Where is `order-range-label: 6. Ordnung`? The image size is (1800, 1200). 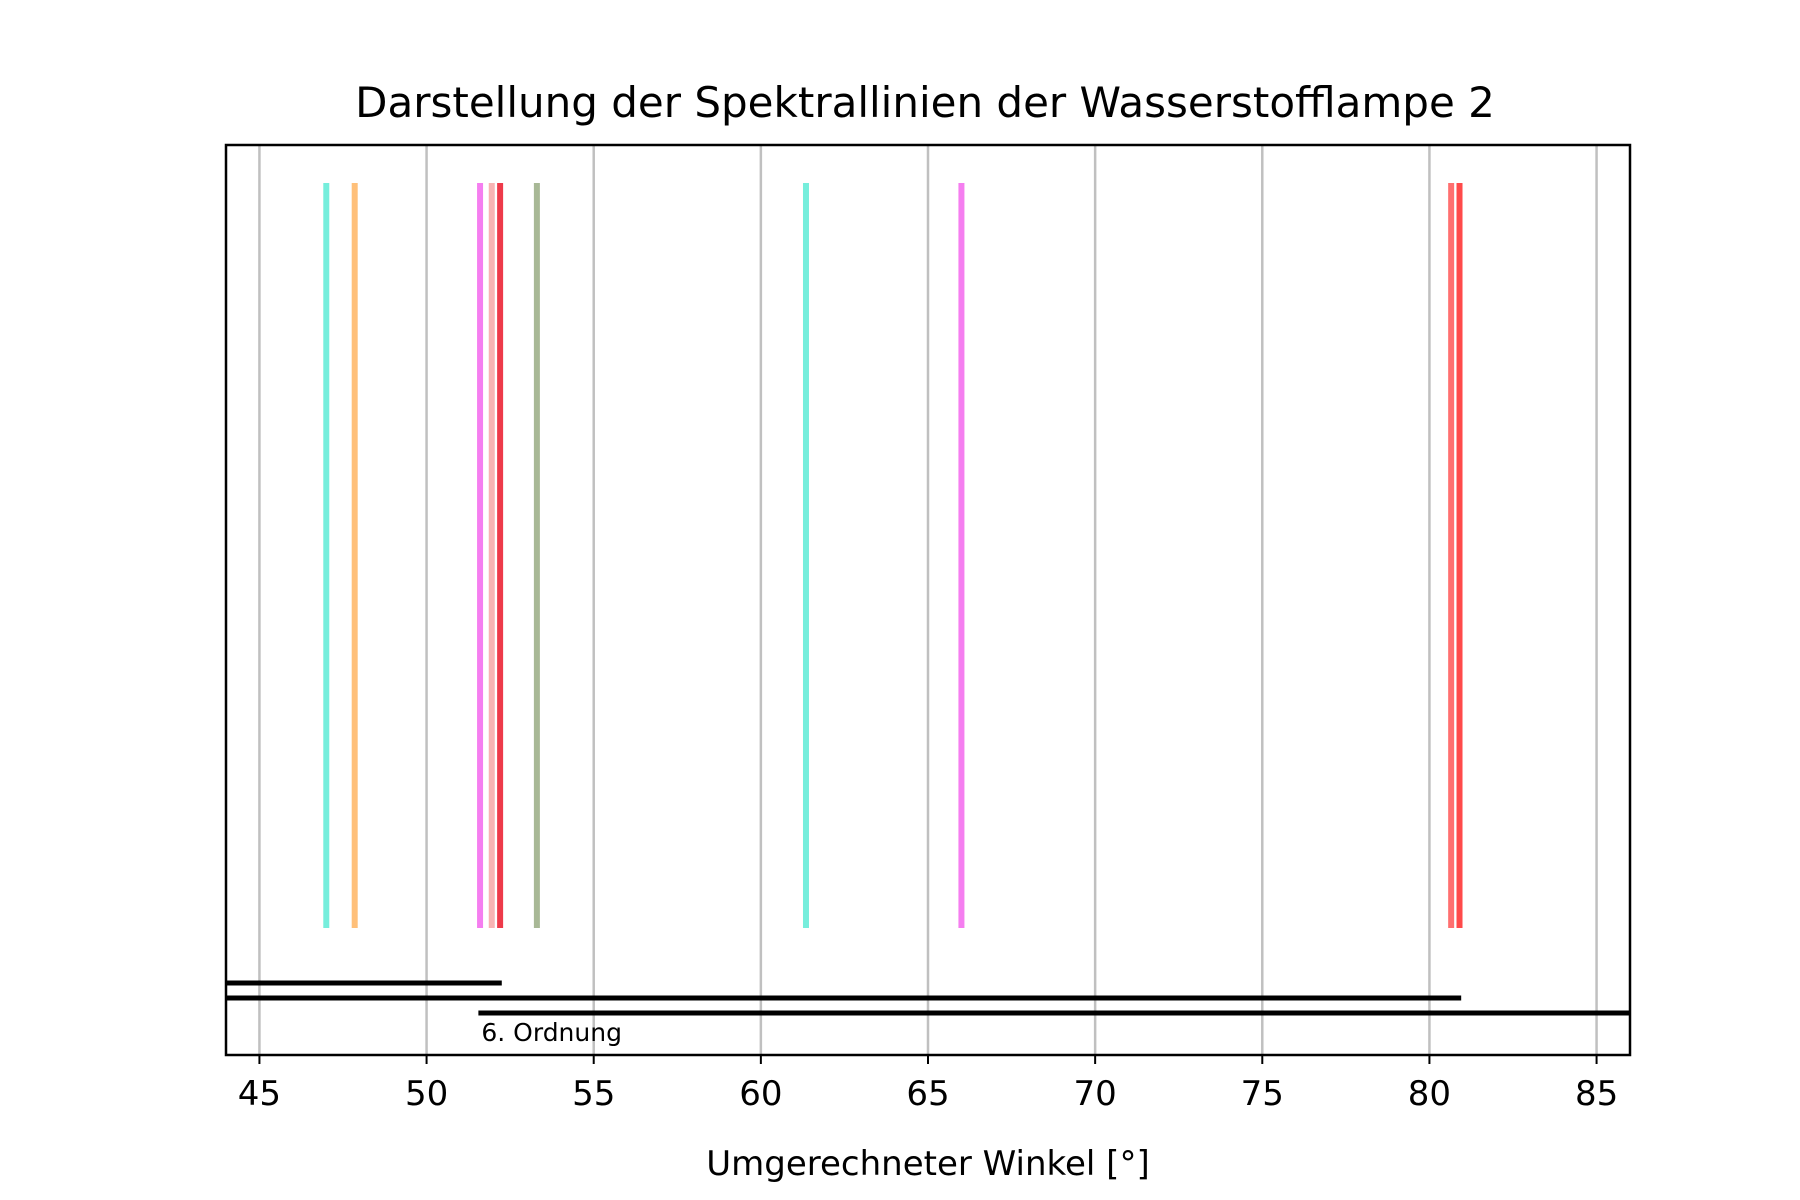
order-range-label: 6. Ordnung is located at coordinates (551, 1032).